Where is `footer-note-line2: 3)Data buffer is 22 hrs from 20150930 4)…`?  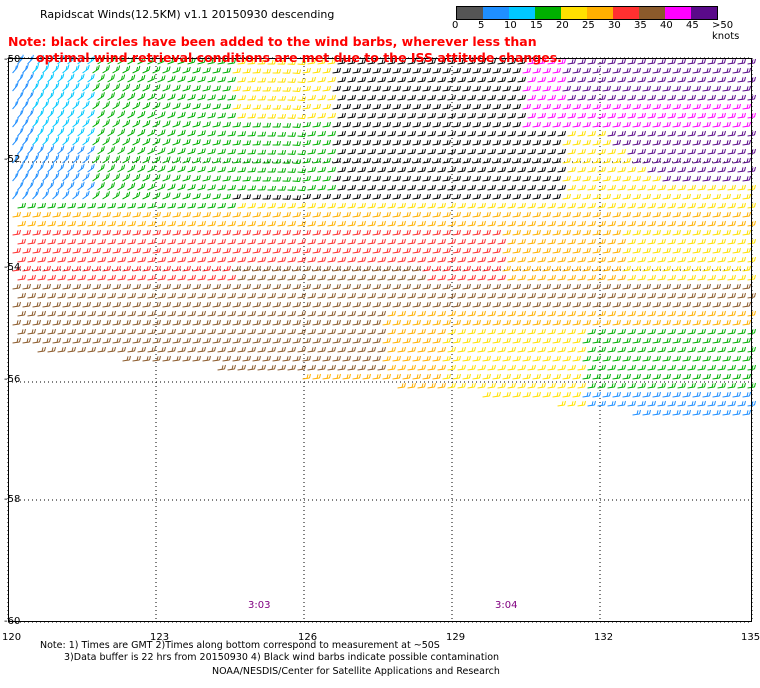
footer-note-line2: 3)Data buffer is 22 hrs from 20150930 4)… is located at coordinates (282, 657).